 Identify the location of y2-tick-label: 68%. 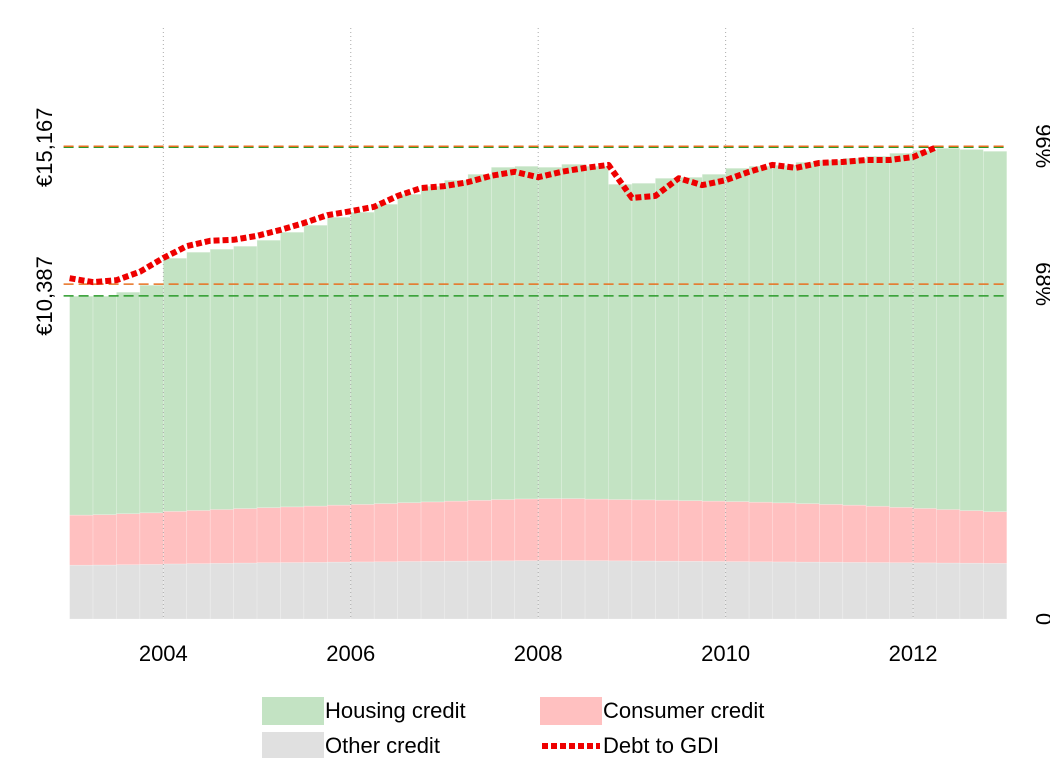
(1040, 284).